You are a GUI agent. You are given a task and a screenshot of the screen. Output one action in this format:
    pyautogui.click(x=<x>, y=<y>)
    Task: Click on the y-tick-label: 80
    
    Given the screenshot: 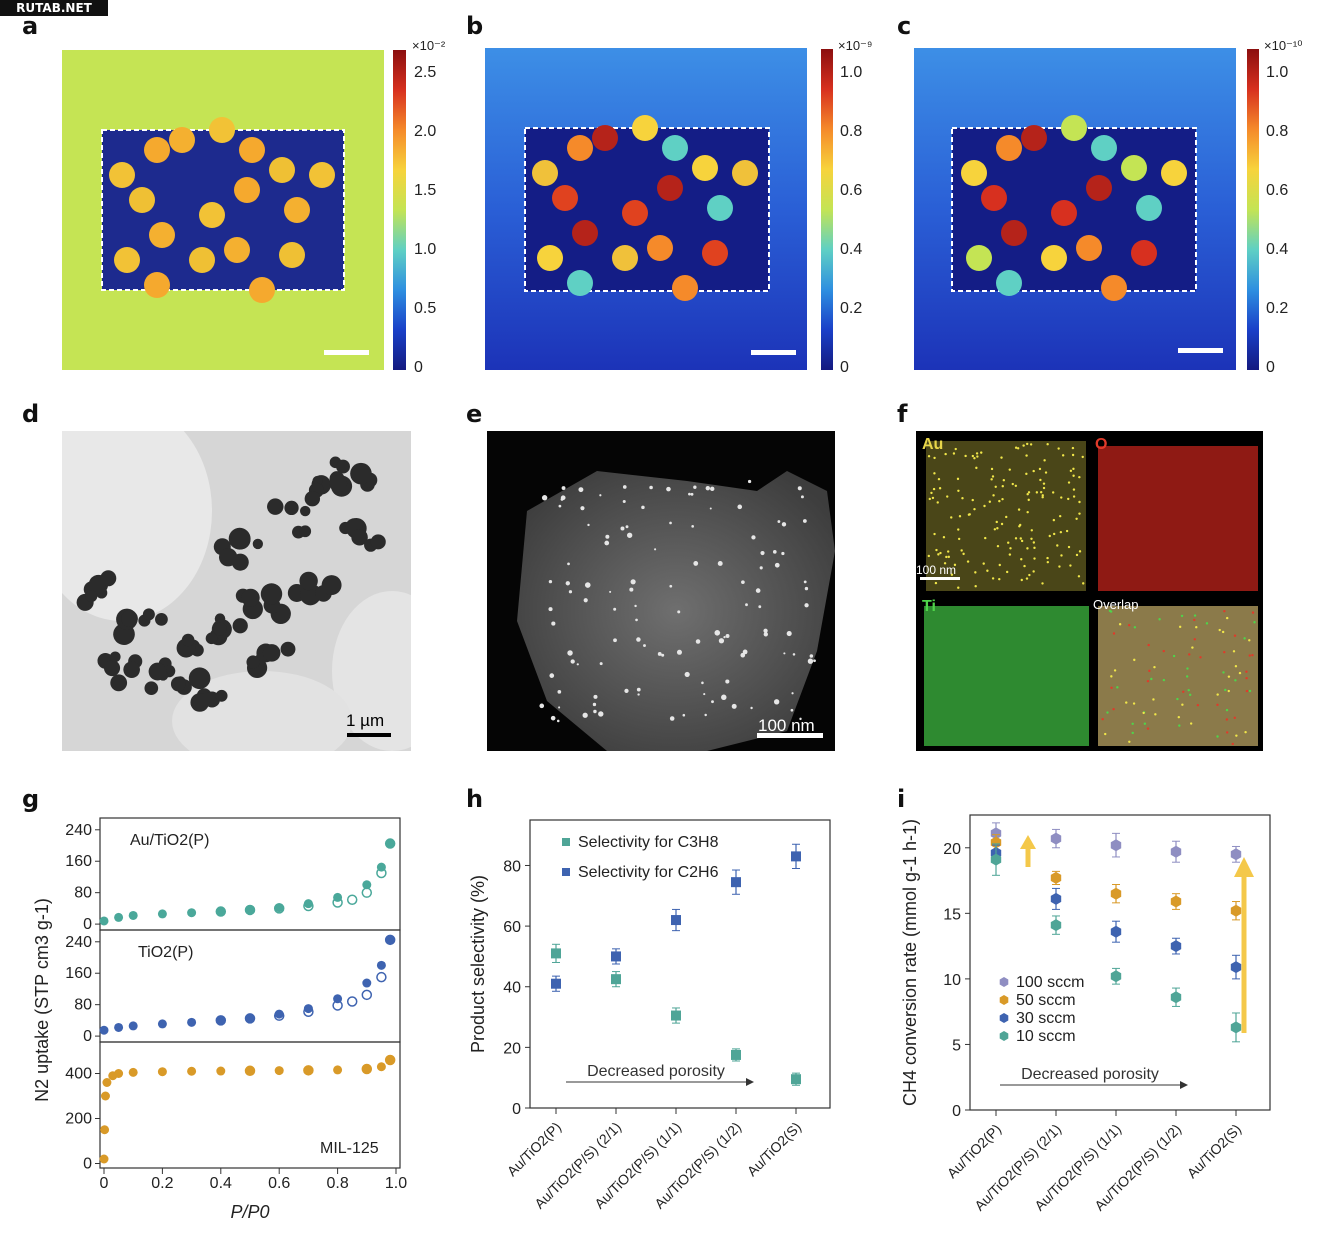 What is the action you would take?
    pyautogui.click(x=83, y=893)
    